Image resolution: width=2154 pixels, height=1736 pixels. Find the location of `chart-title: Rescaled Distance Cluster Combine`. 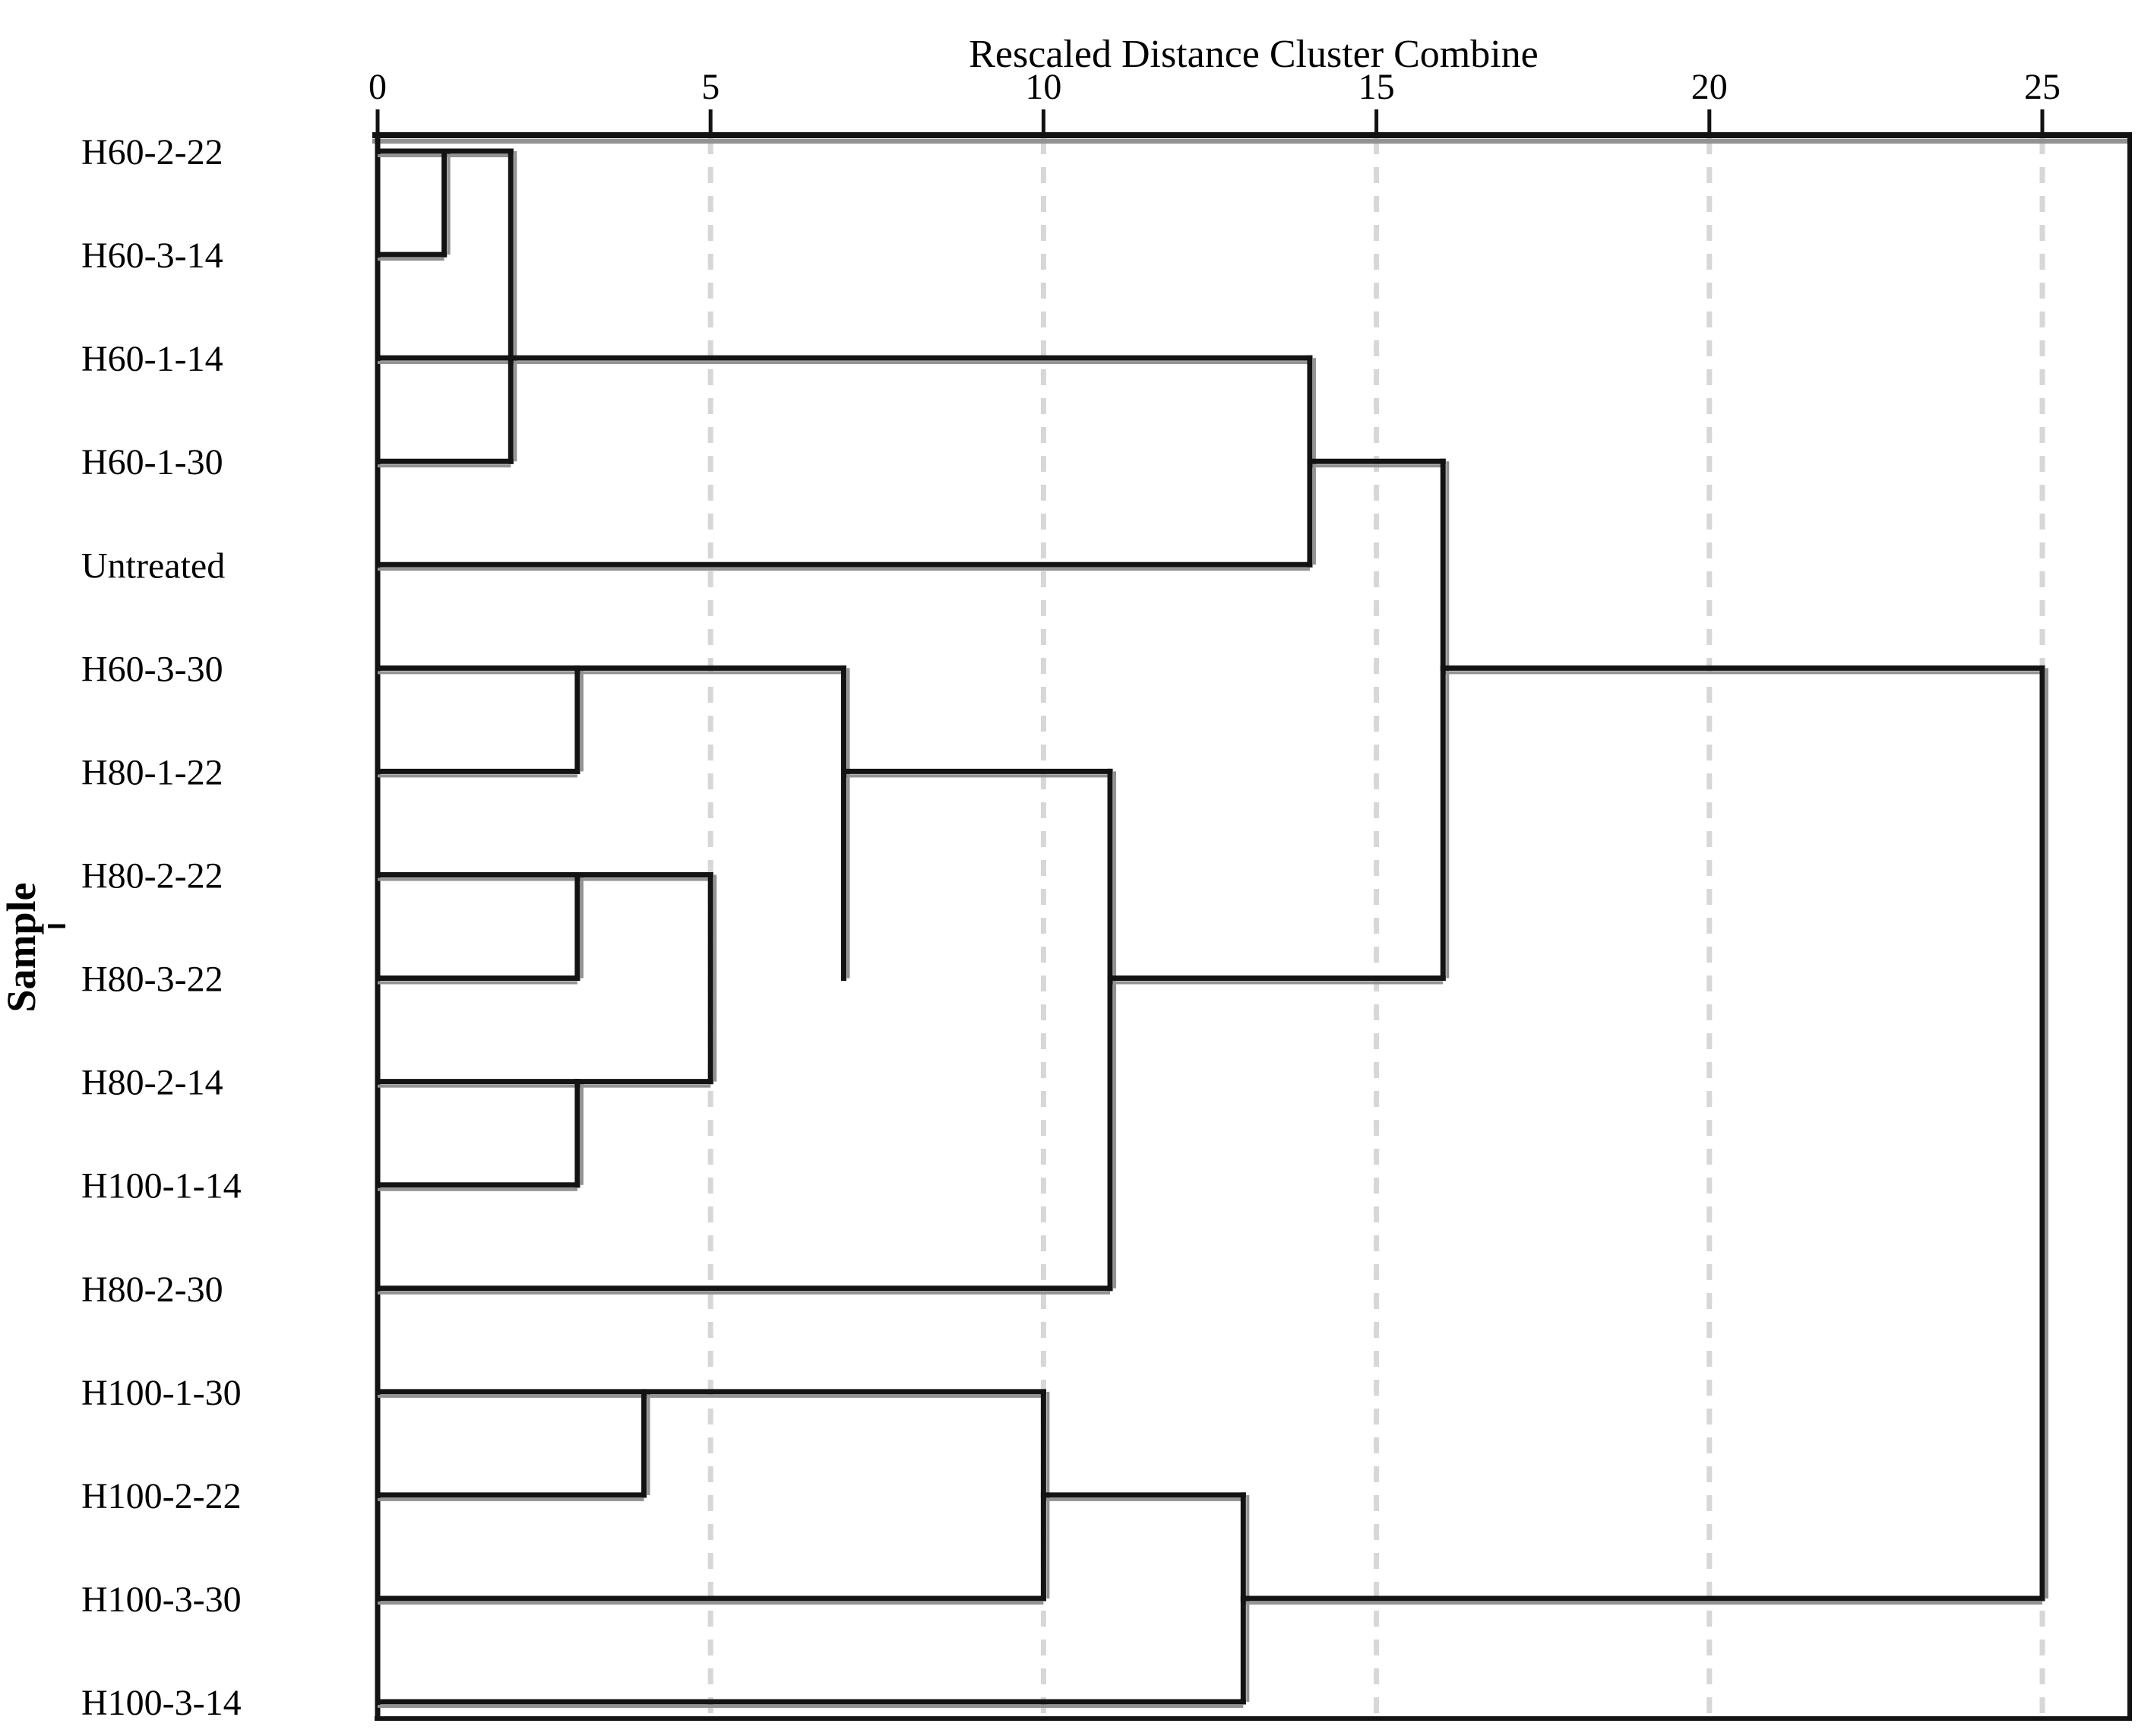

chart-title: Rescaled Distance Cluster Combine is located at coordinates (1253, 54).